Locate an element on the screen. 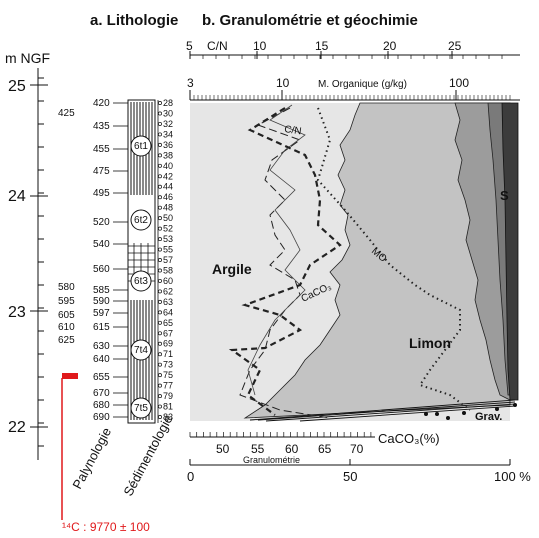  depth-label: 585 is located at coordinates (101, 290).